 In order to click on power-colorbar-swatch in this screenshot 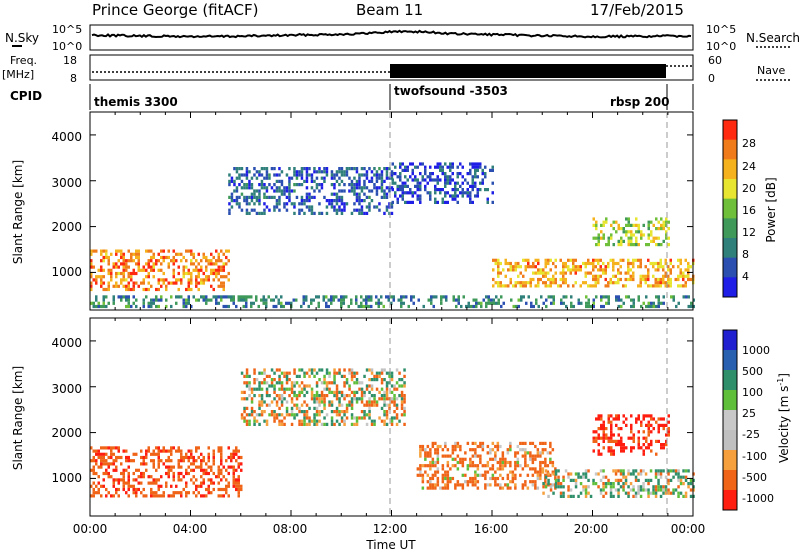, I will do `click(730, 248)`.